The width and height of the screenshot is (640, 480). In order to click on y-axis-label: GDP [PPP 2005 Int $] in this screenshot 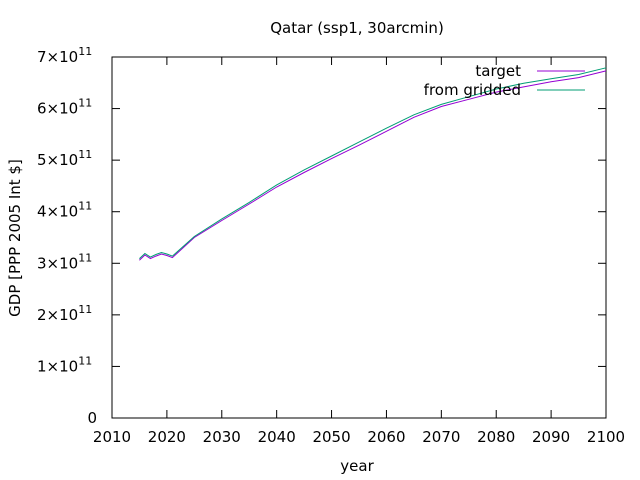, I will do `click(15, 238)`.